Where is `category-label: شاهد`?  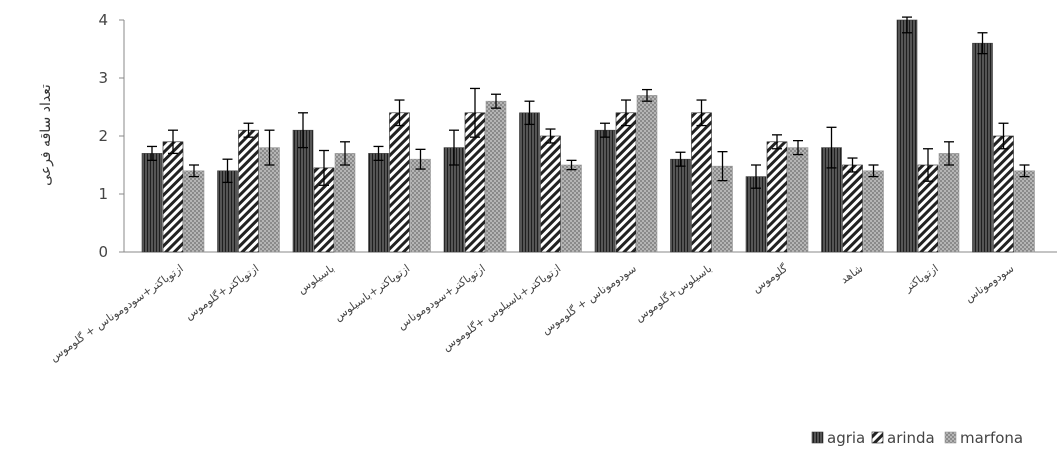
category-label: شاهد is located at coordinates (851, 274).